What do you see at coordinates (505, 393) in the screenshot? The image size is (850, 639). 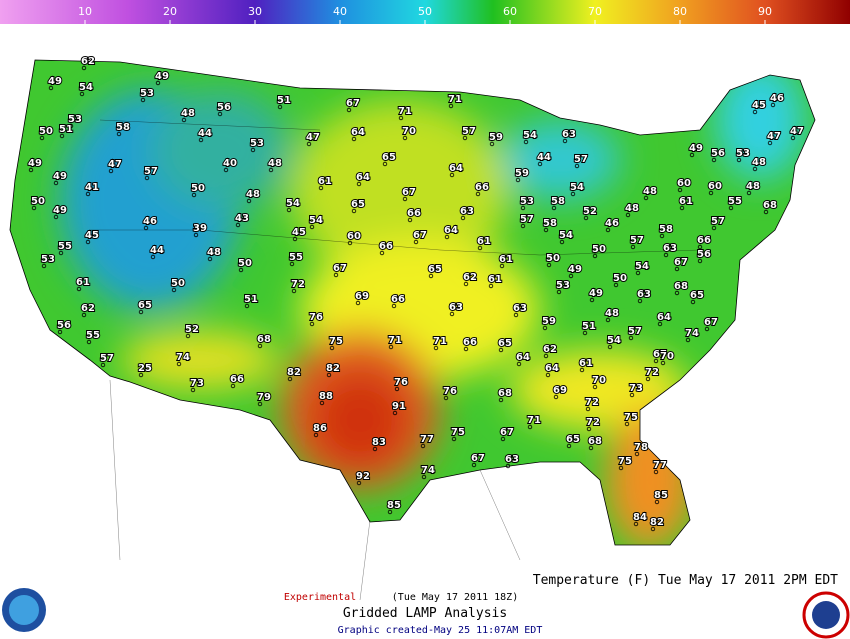 I see `station-temperature: 68` at bounding box center [505, 393].